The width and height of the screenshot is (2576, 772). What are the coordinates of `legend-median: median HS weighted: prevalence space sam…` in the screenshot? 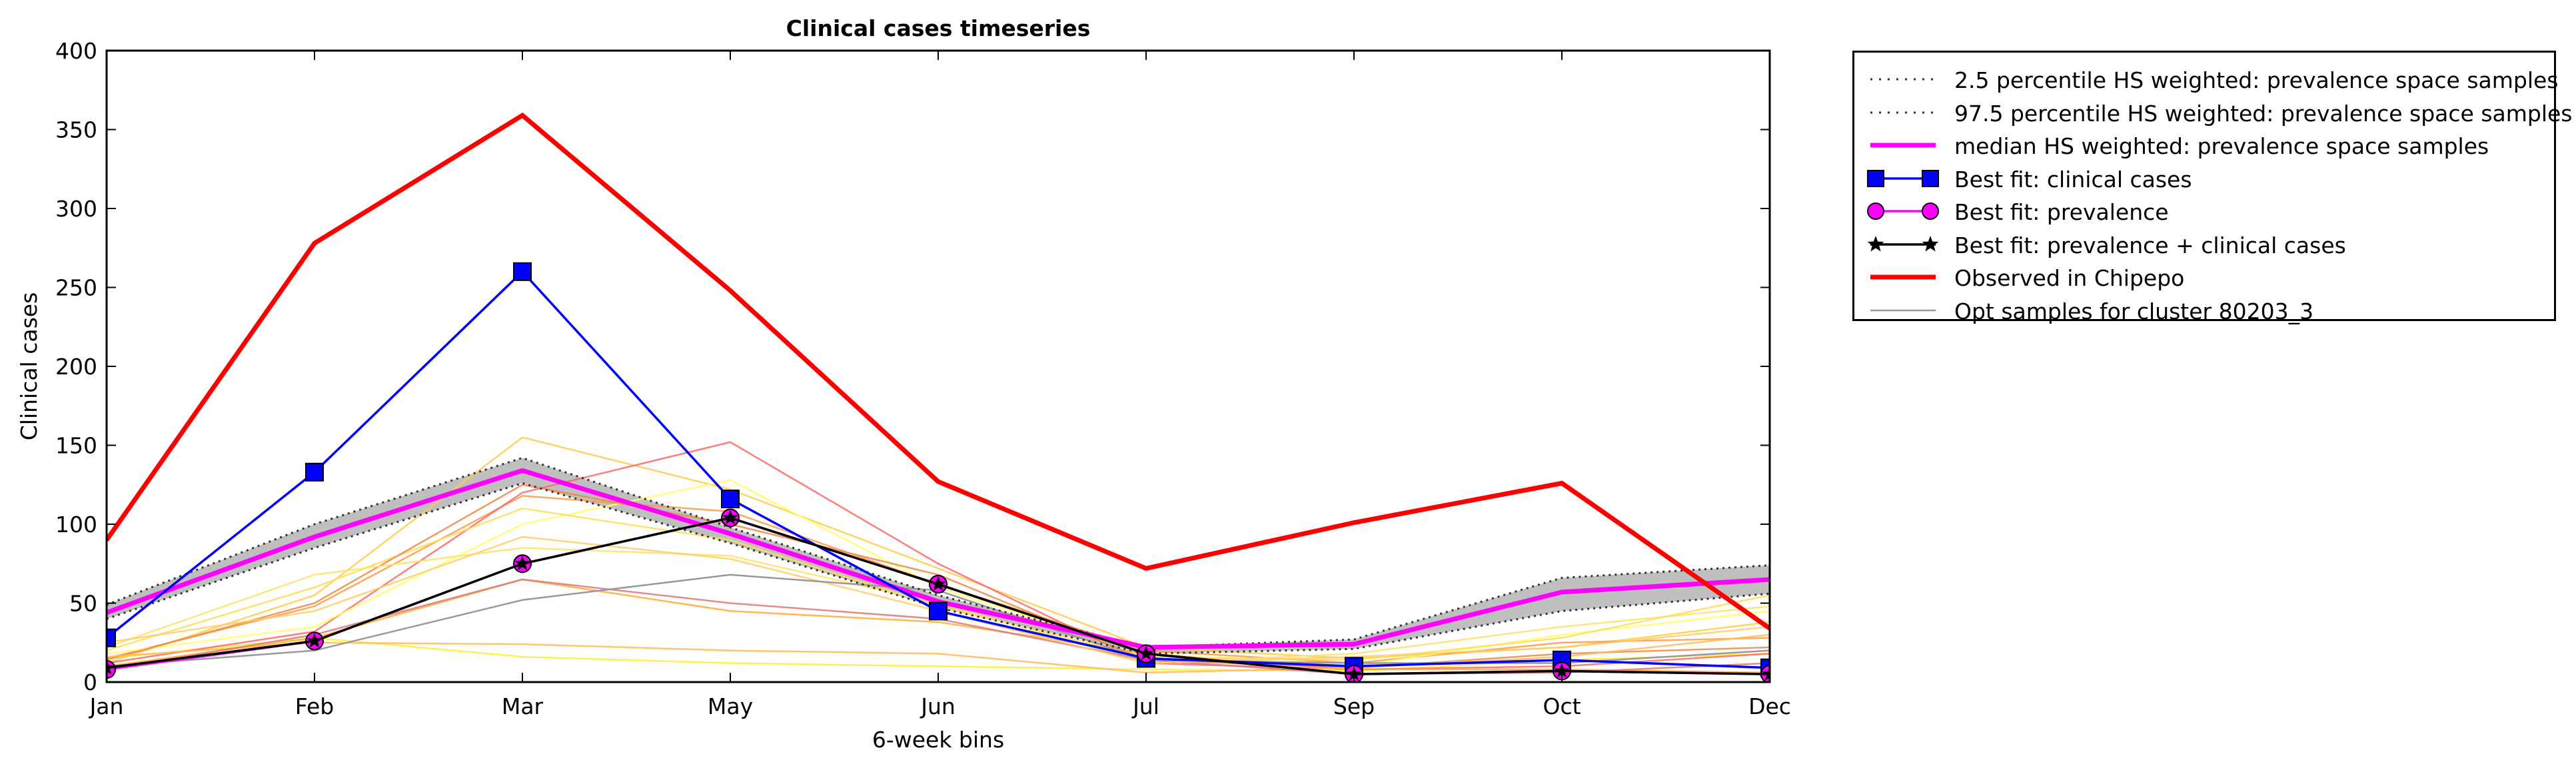 It's located at (2204, 144).